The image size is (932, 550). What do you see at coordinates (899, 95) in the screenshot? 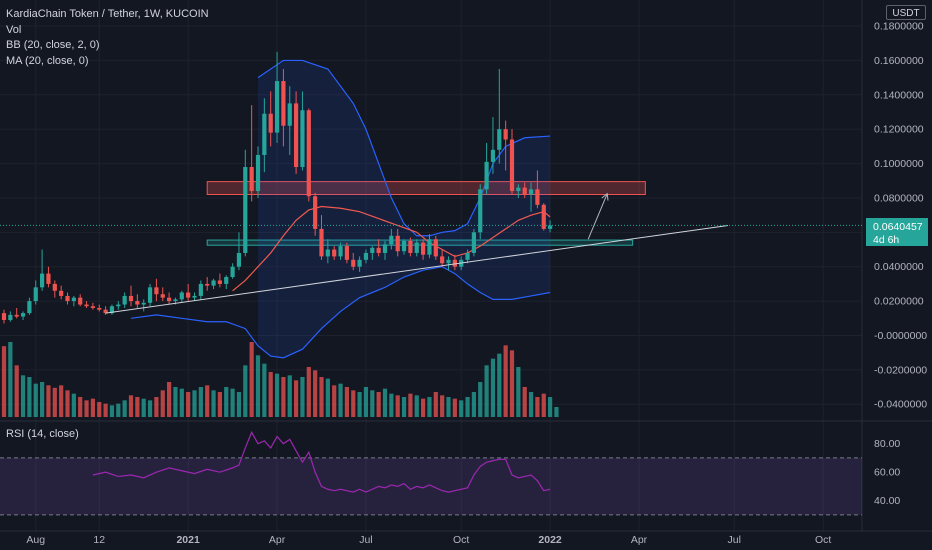
I see `y-tick-label: 0.1400000` at bounding box center [899, 95].